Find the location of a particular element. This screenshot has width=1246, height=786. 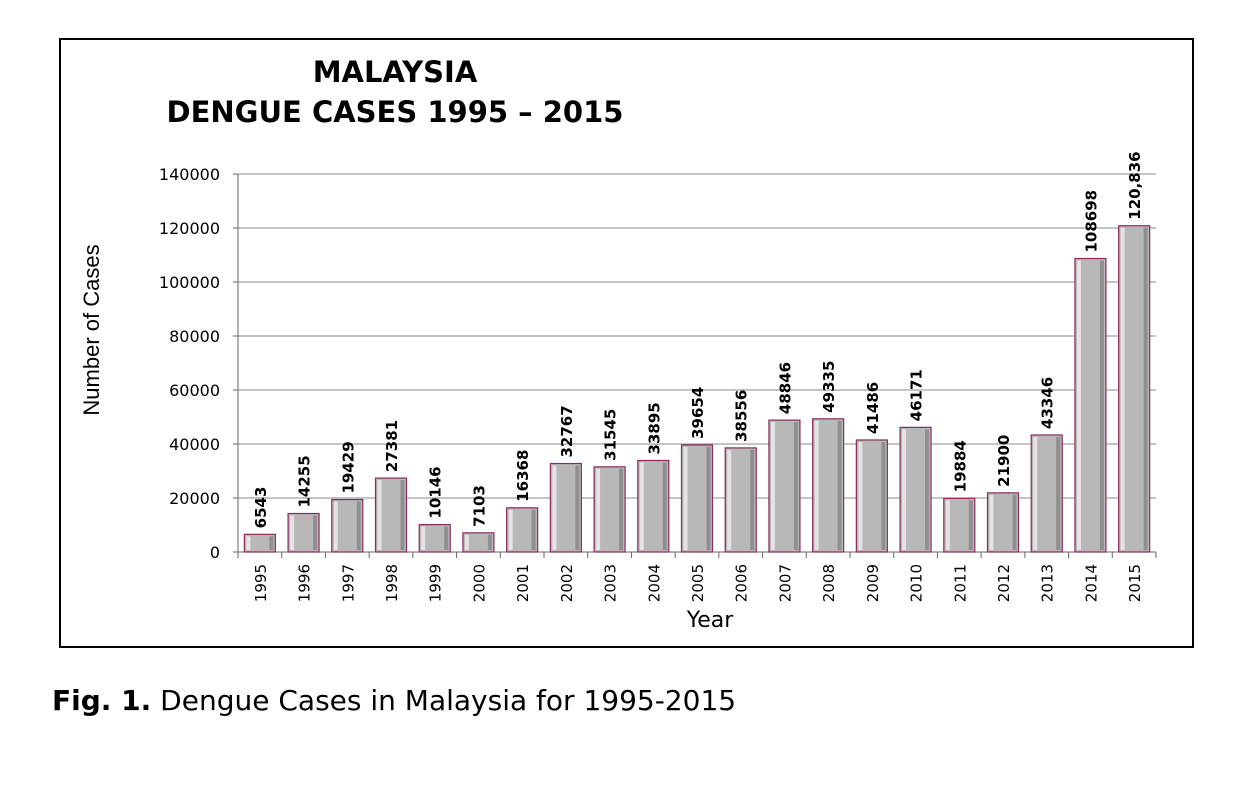

x-tick-label: 1998 is located at coordinates (392, 583).